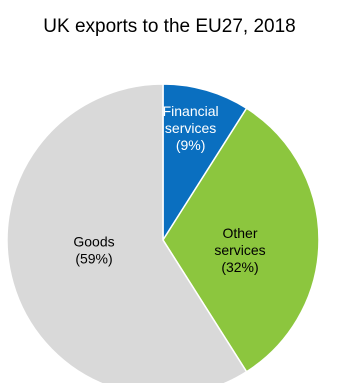 The height and width of the screenshot is (383, 339). Describe the element at coordinates (191, 145) in the screenshot. I see `pie-label-line: (9%)` at that location.